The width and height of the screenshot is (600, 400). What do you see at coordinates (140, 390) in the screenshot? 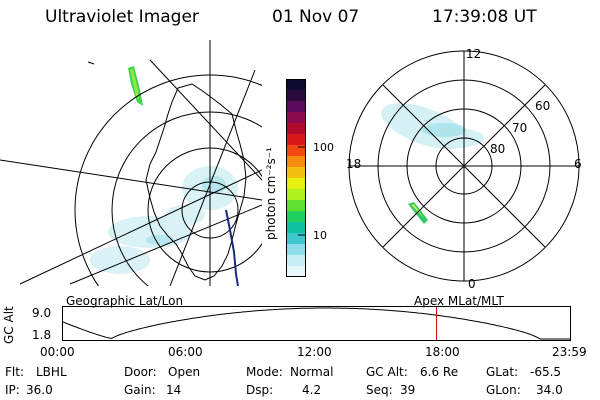
I see `gain-label: Gain:` at bounding box center [140, 390].